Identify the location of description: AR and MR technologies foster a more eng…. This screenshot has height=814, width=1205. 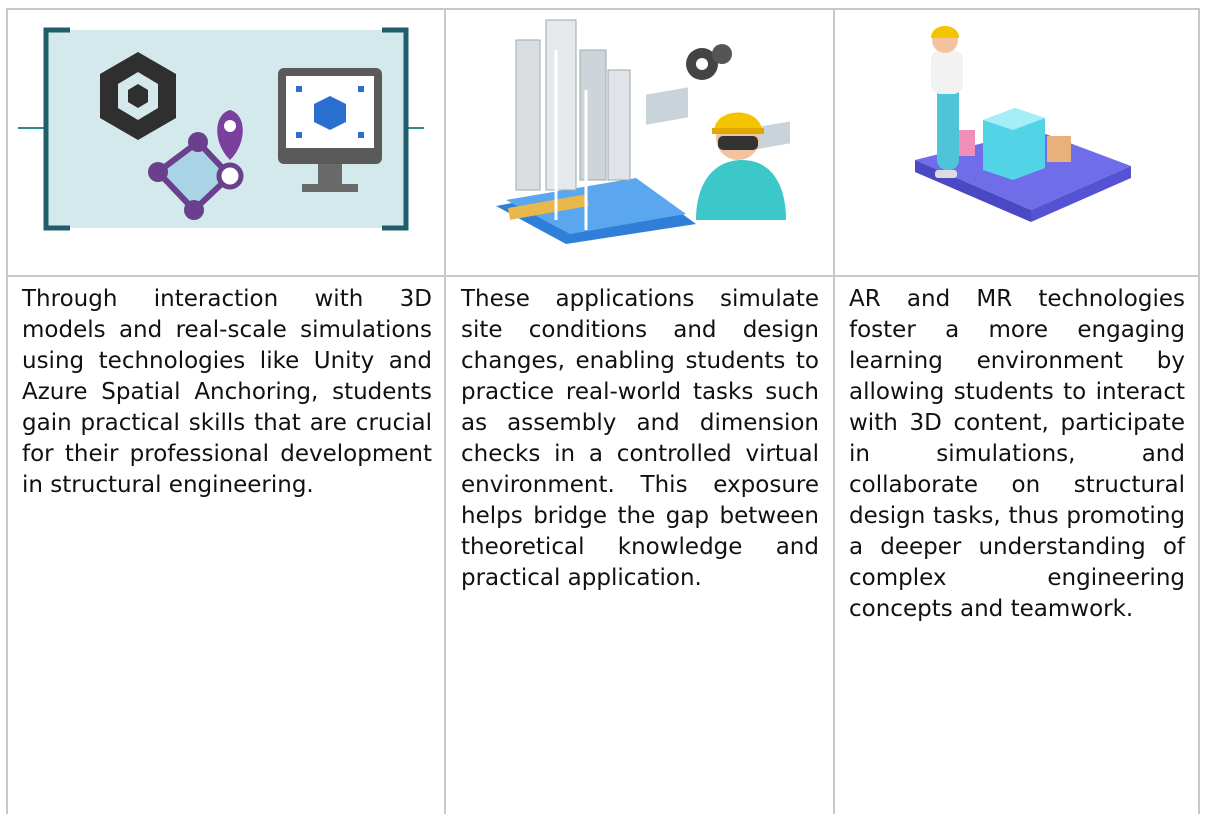
(1017, 454).